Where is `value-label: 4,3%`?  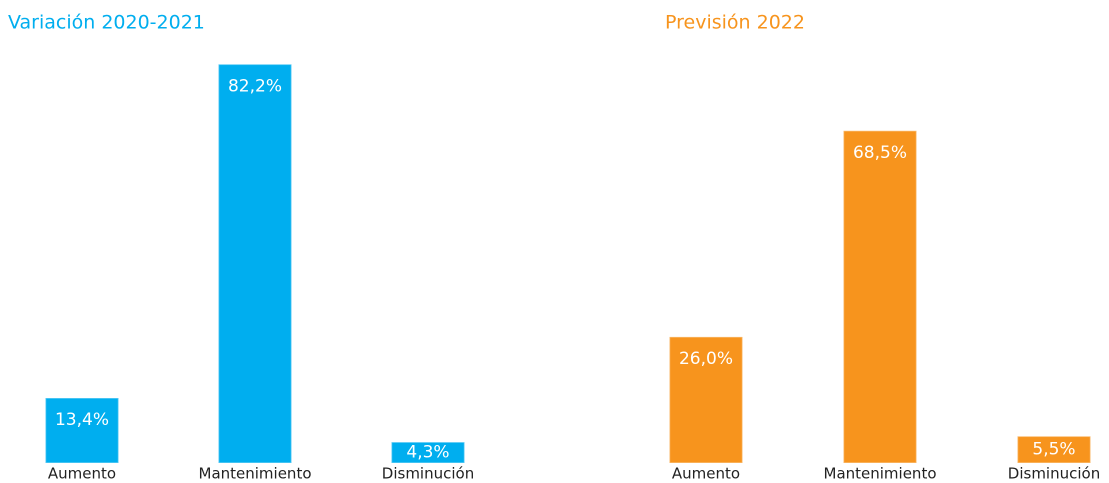 value-label: 4,3% is located at coordinates (427, 453).